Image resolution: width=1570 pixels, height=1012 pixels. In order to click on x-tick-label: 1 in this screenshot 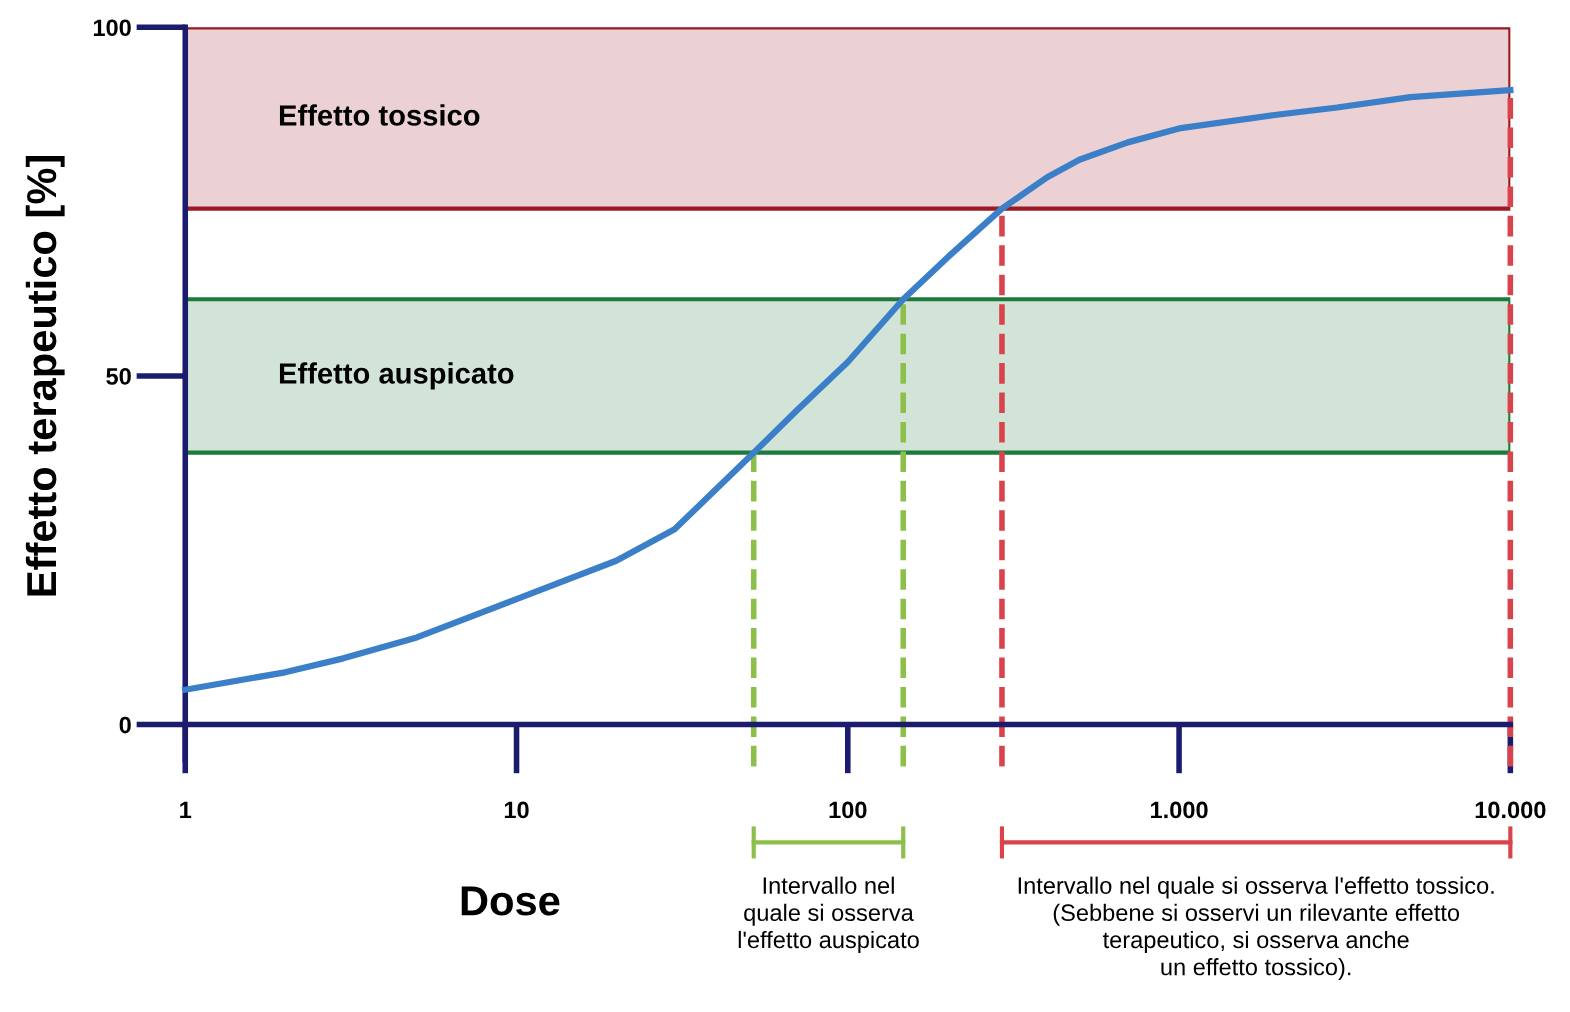, I will do `click(186, 810)`.